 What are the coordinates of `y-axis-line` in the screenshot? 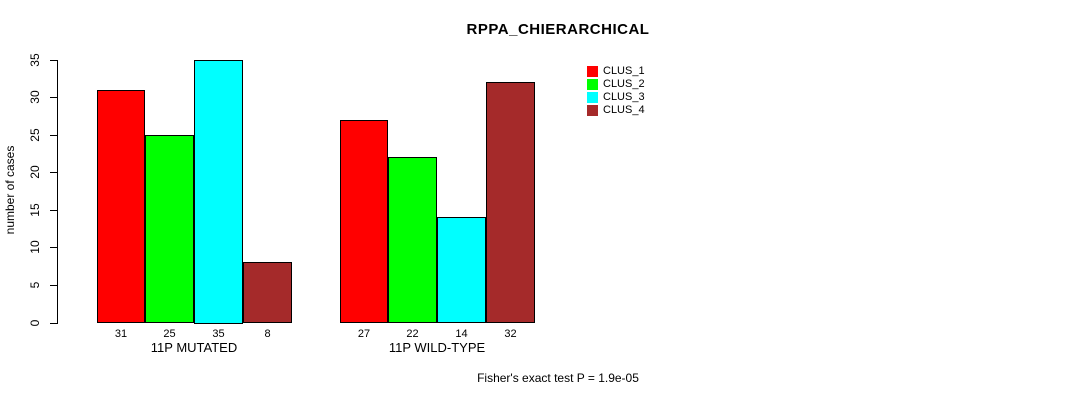 It's located at (57, 191).